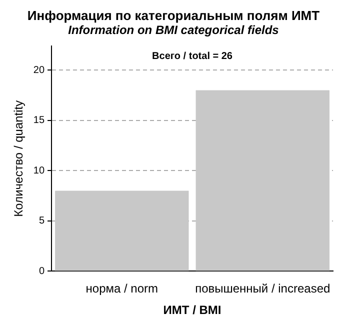 The image size is (347, 334). What do you see at coordinates (39, 120) in the screenshot?
I see `y-tick-label: 15` at bounding box center [39, 120].